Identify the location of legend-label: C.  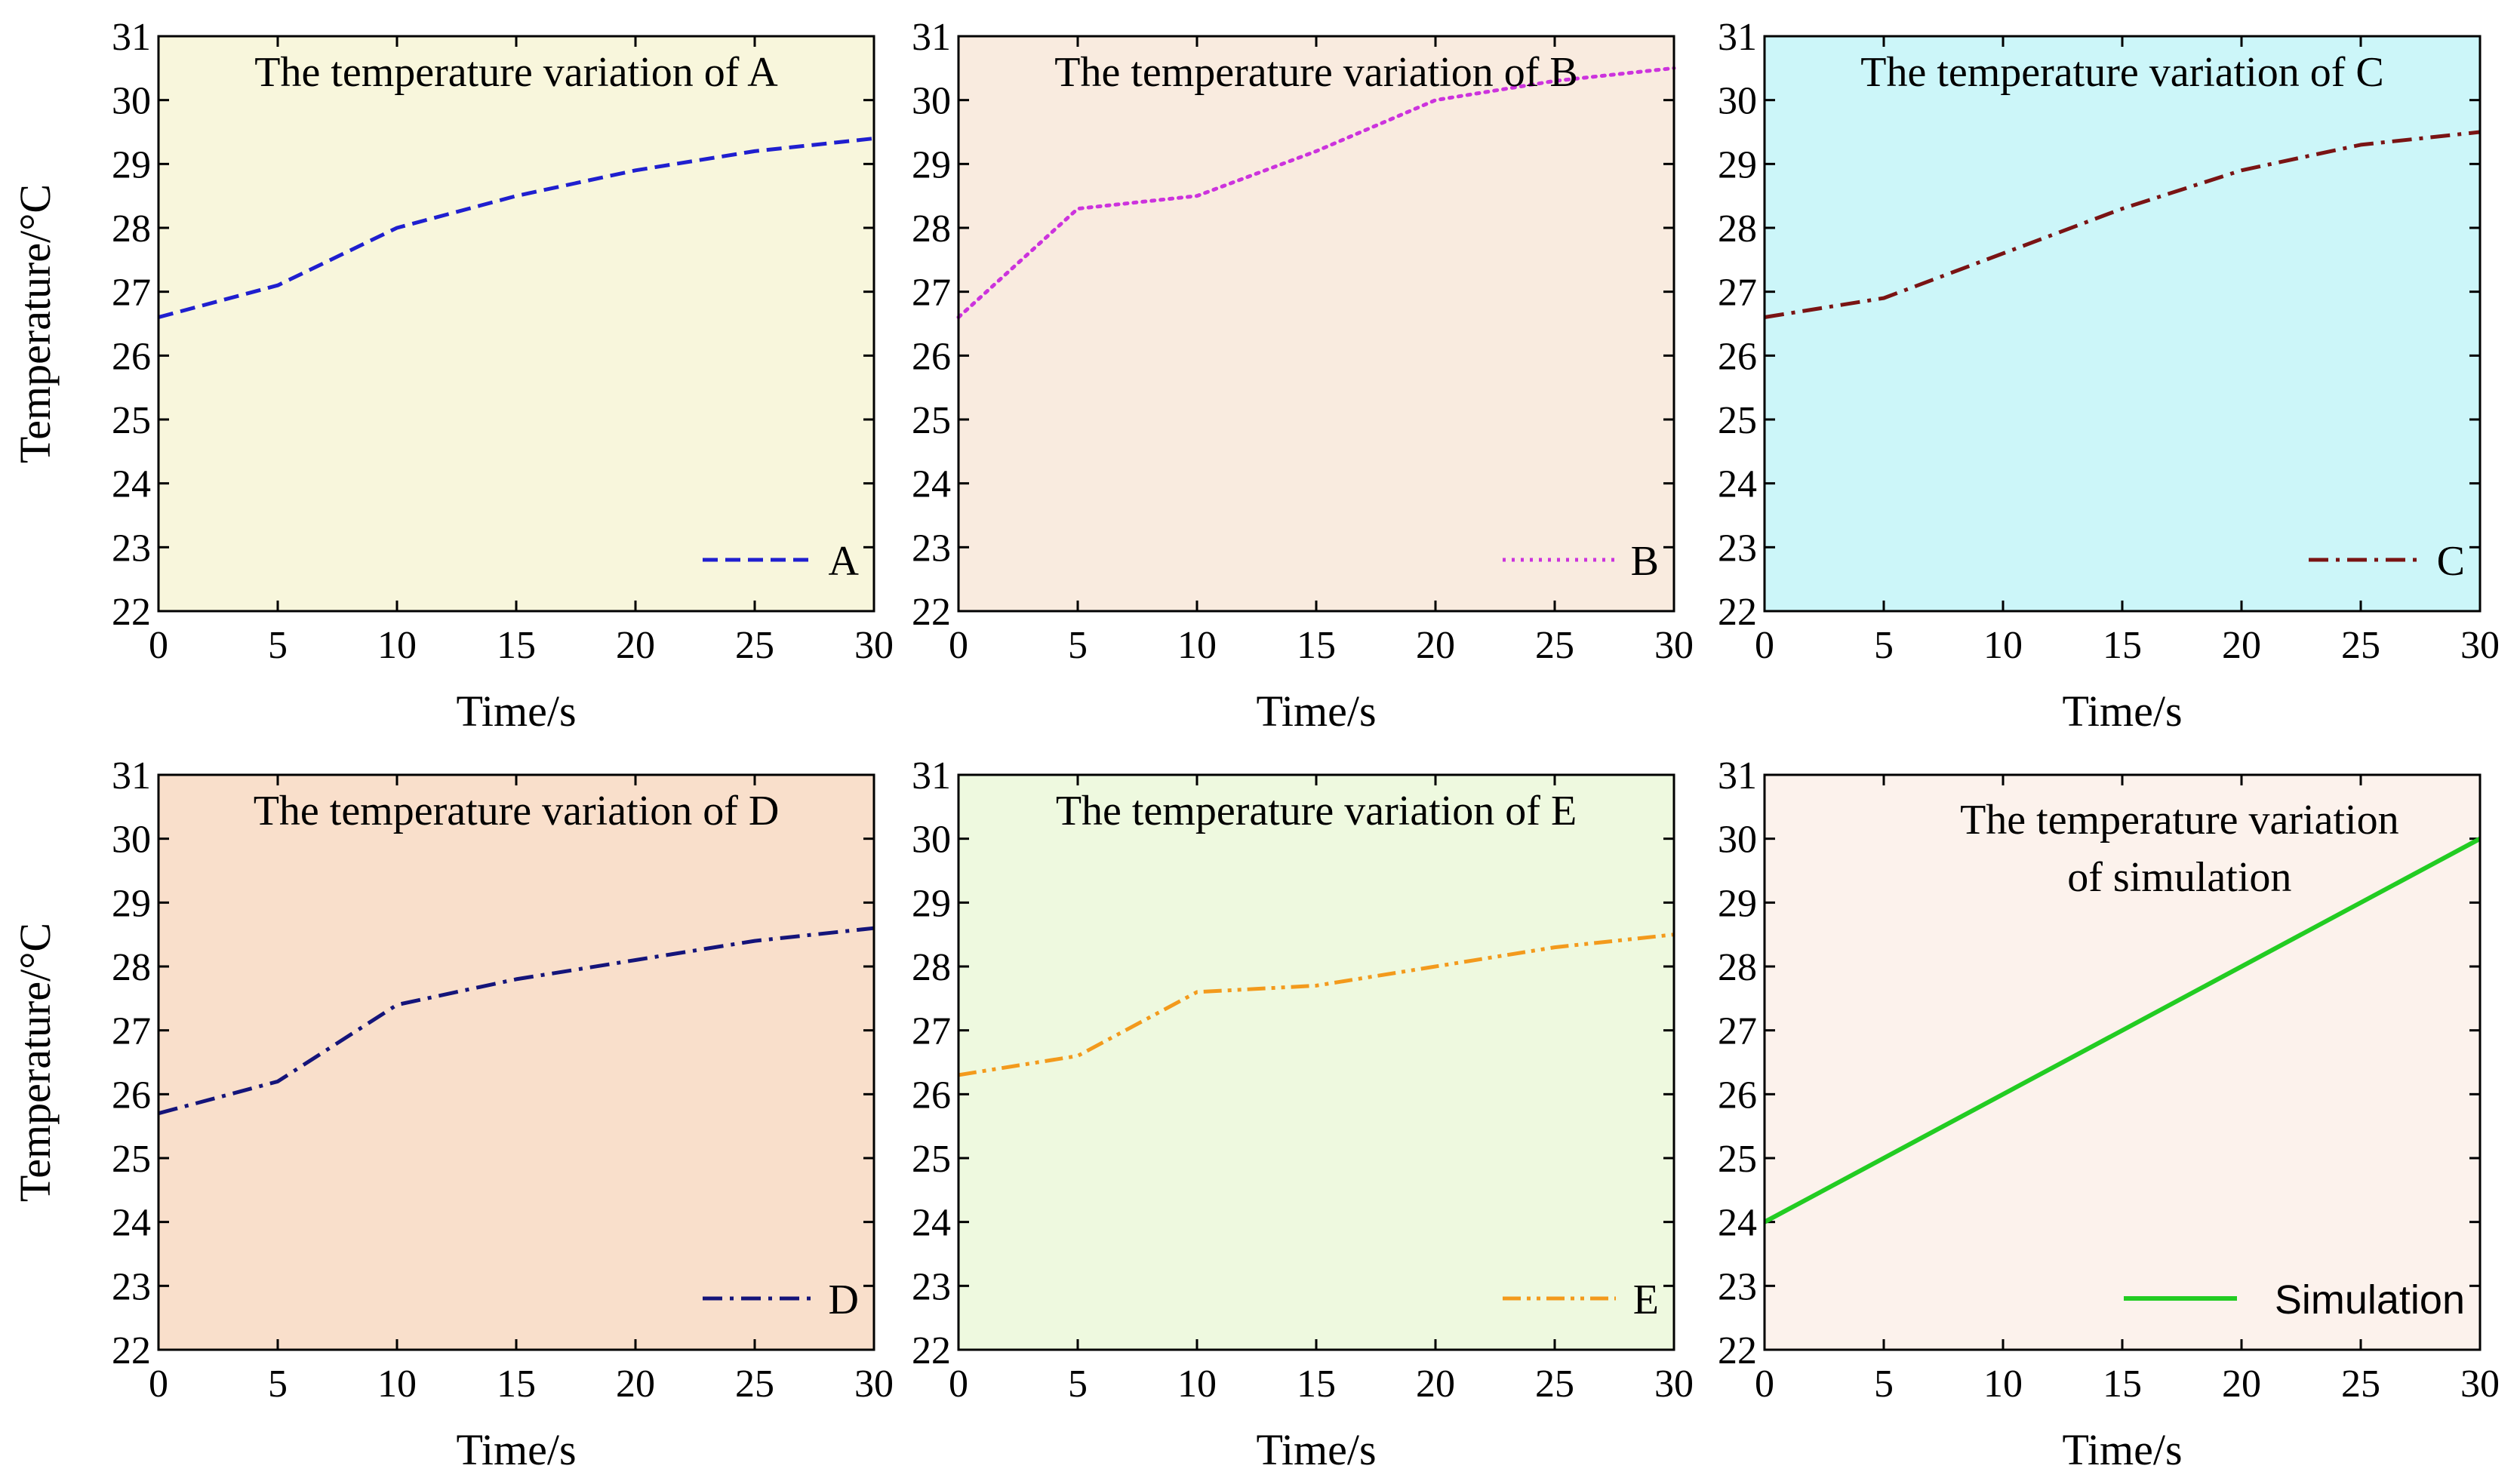
(2451, 561).